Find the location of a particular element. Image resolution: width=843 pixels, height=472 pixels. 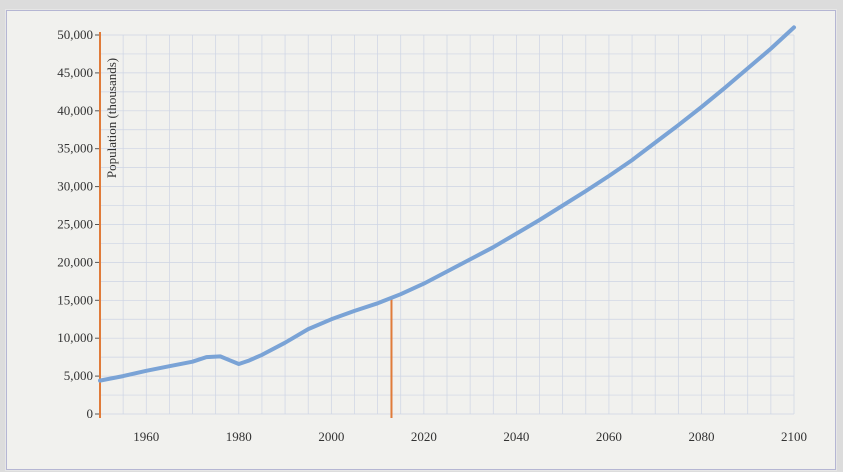

y-tick-label: 0 is located at coordinates (90, 413).